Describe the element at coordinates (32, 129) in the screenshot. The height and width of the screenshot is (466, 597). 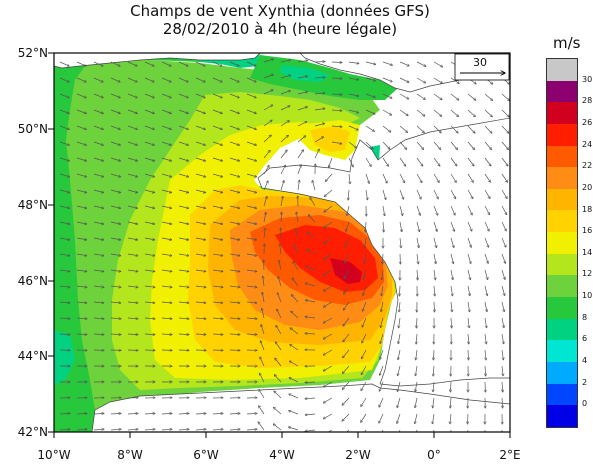
I see `lat-label-50n: 50°N` at that location.